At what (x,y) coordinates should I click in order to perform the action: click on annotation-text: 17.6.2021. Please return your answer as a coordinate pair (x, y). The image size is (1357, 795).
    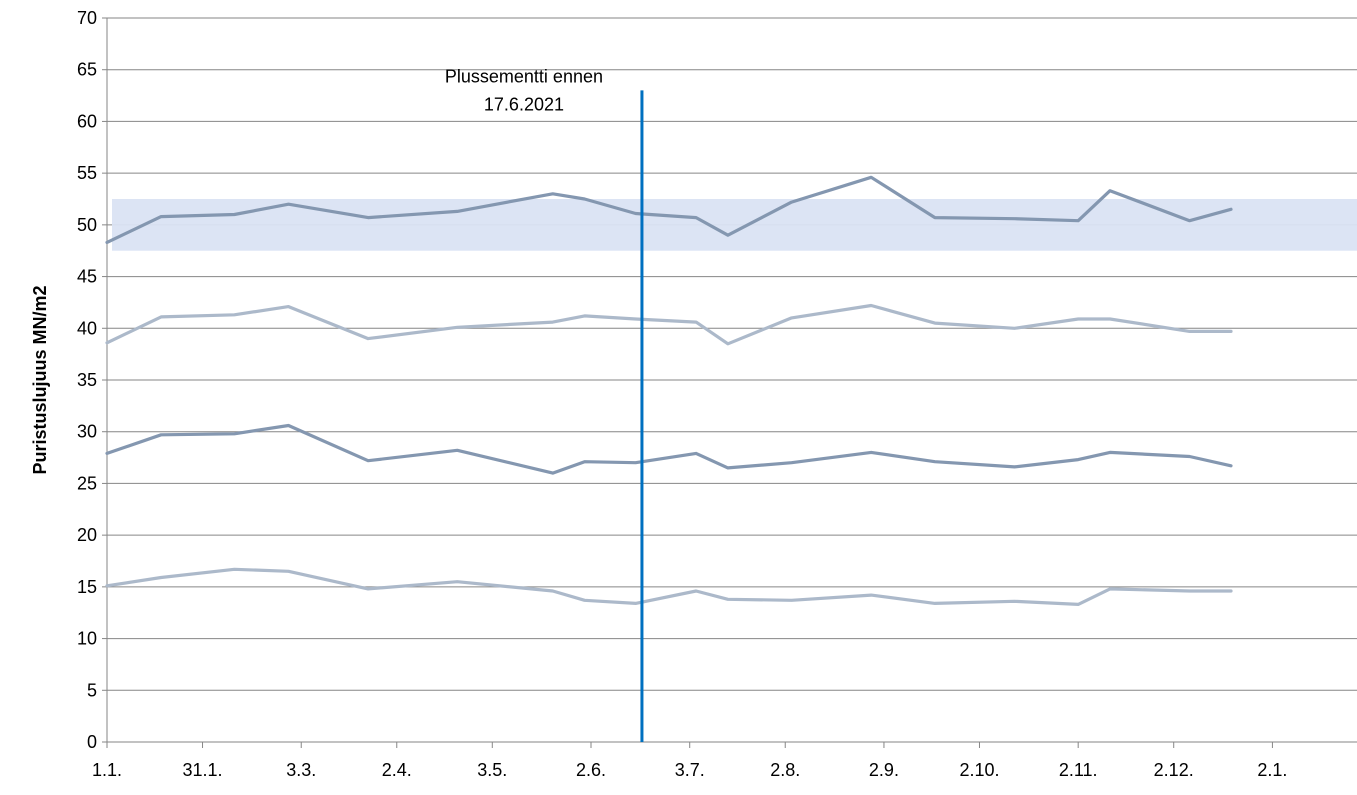
    Looking at the image, I should click on (524, 104).